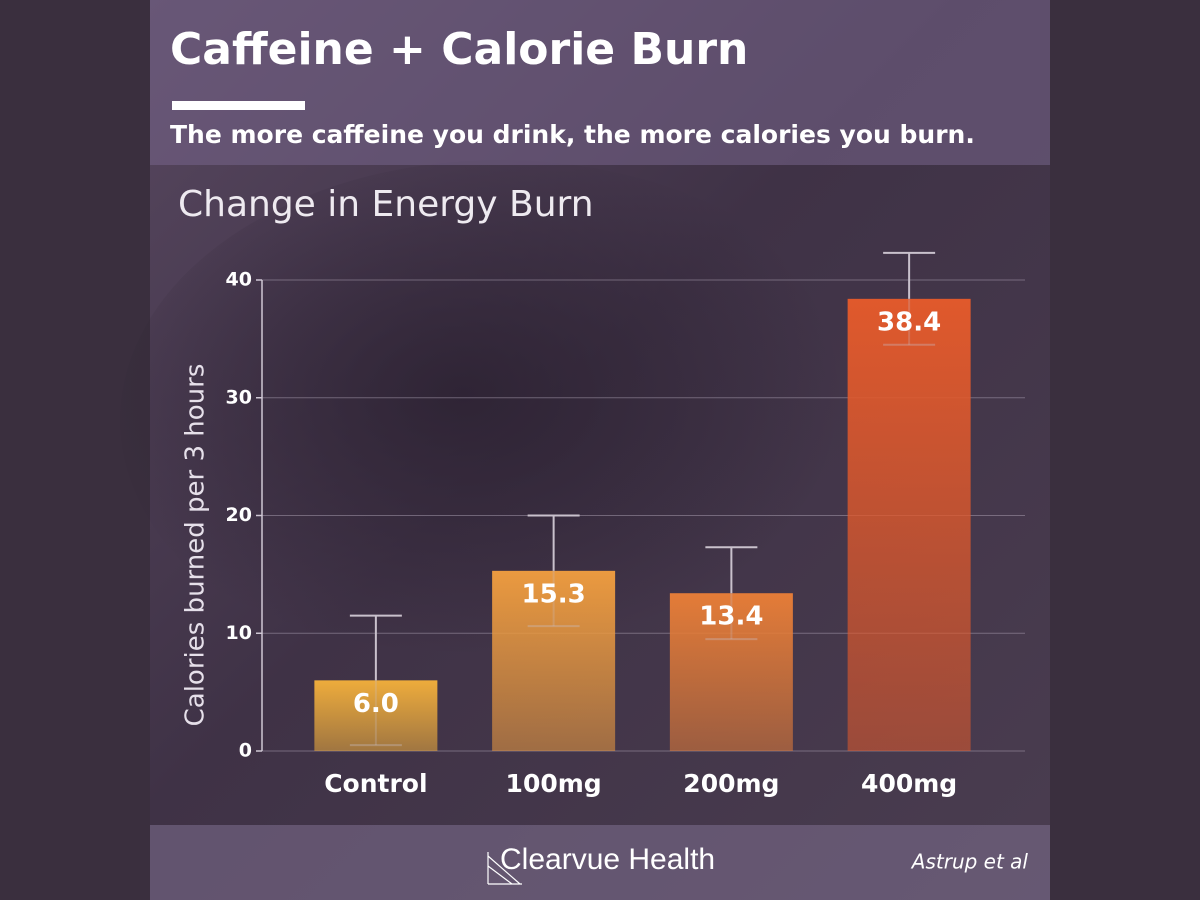  What do you see at coordinates (607, 859) in the screenshot?
I see `brand: Clearvue Health` at bounding box center [607, 859].